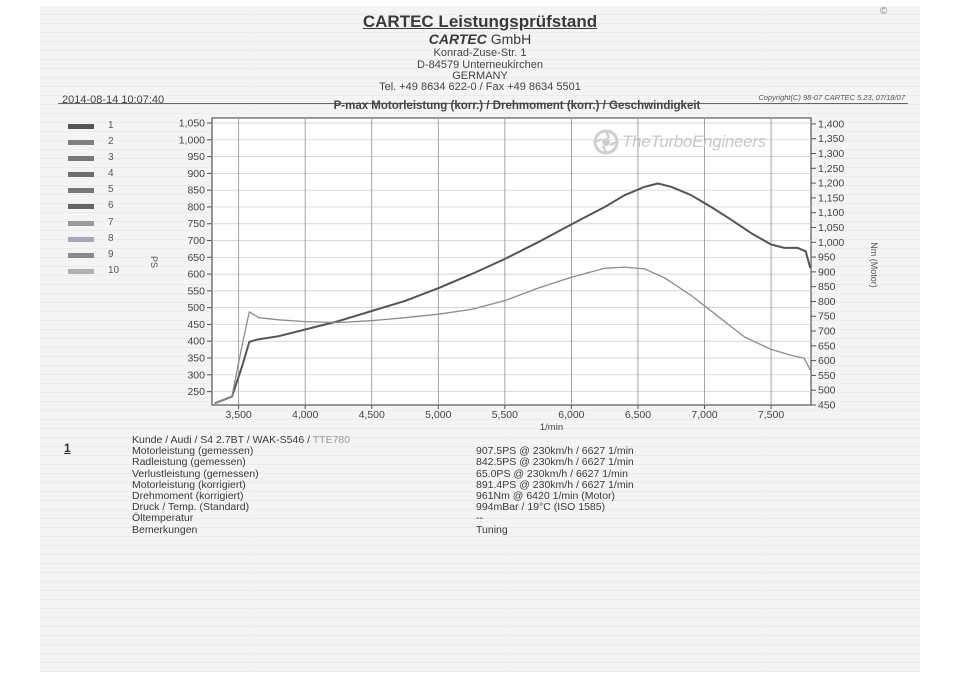 The width and height of the screenshot is (960, 678). I want to click on legend-item: 6, so click(103, 207).